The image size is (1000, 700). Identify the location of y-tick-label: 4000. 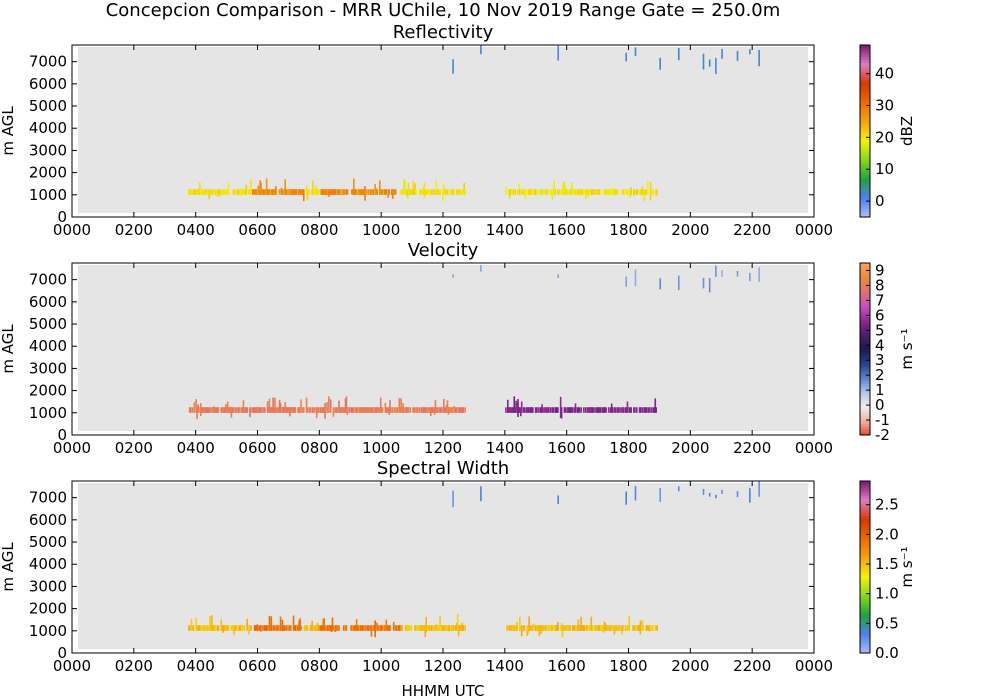
(48, 128).